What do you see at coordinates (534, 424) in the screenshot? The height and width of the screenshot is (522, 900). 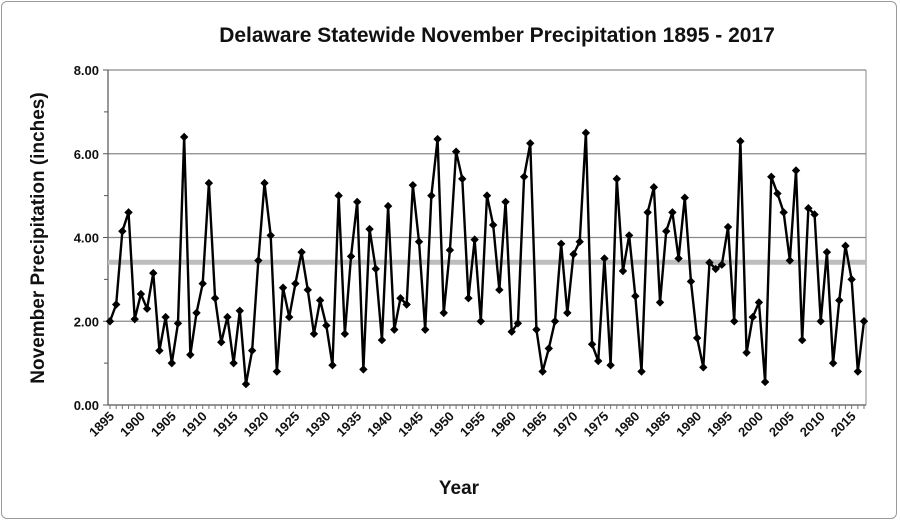 I see `x-tick-label: 1965` at bounding box center [534, 424].